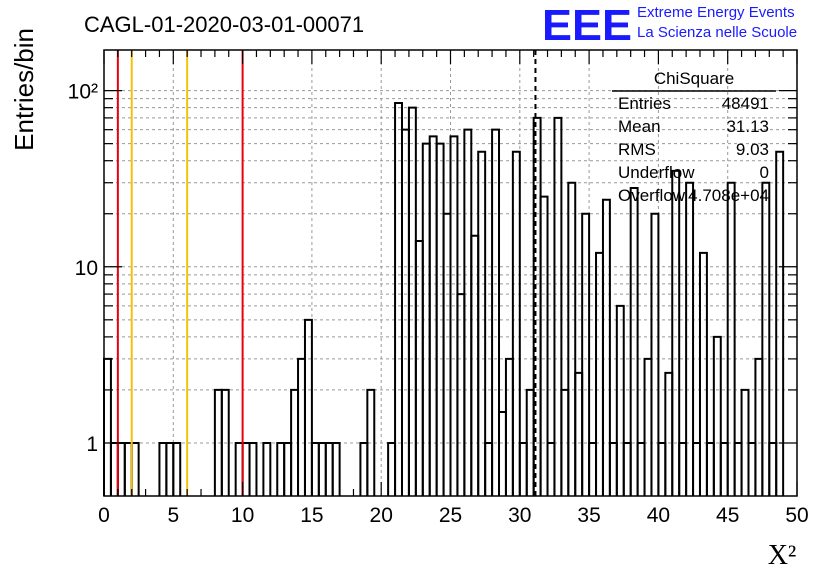  Describe the element at coordinates (747, 126) in the screenshot. I see `stats-value: 31.13` at that location.